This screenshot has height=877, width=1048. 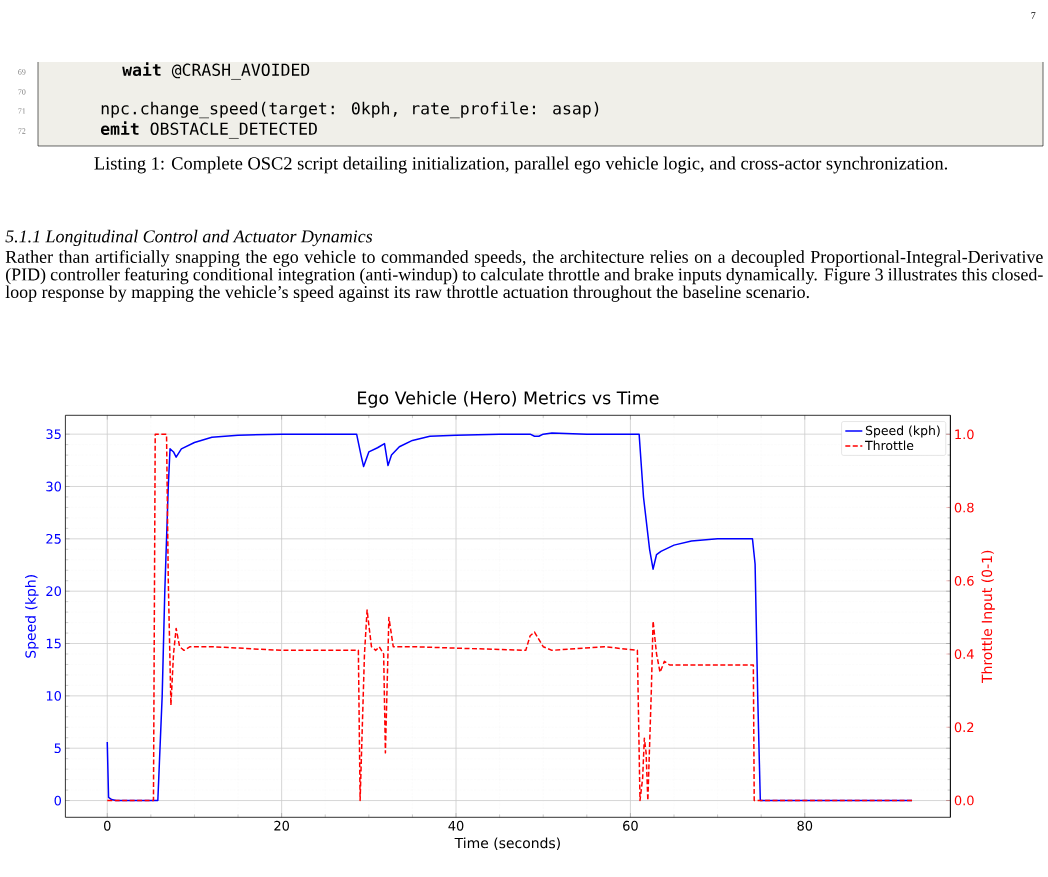 What do you see at coordinates (32, 616) in the screenshot?
I see `y-axis-title: Speed (kph)` at bounding box center [32, 616].